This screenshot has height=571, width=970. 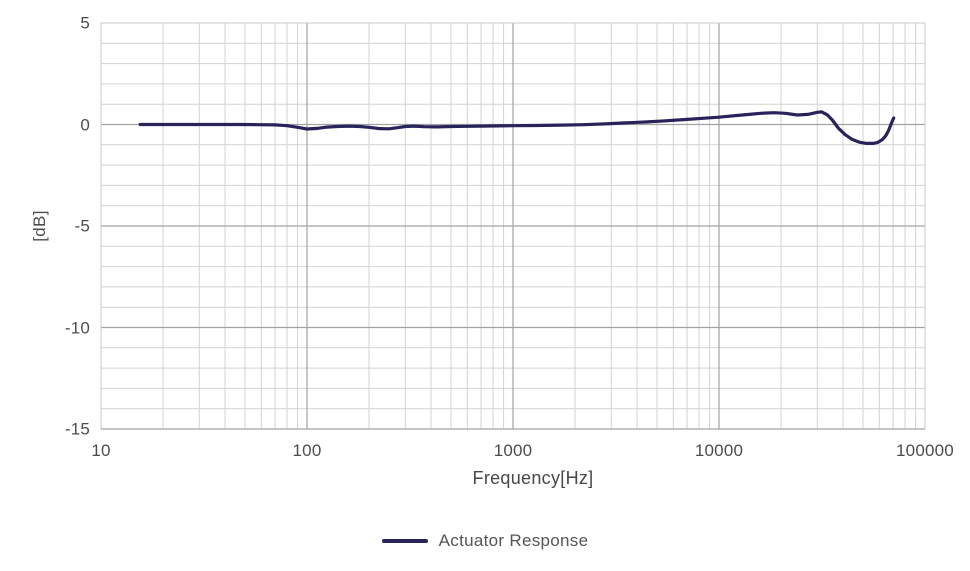 What do you see at coordinates (82, 226) in the screenshot?
I see `y-tick-label: -5` at bounding box center [82, 226].